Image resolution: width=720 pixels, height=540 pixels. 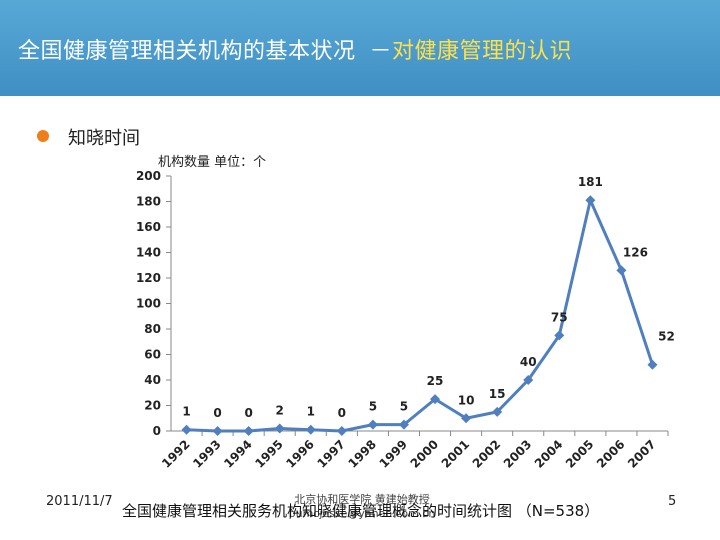 What do you see at coordinates (672, 501) in the screenshot?
I see `page-number: 5` at bounding box center [672, 501].